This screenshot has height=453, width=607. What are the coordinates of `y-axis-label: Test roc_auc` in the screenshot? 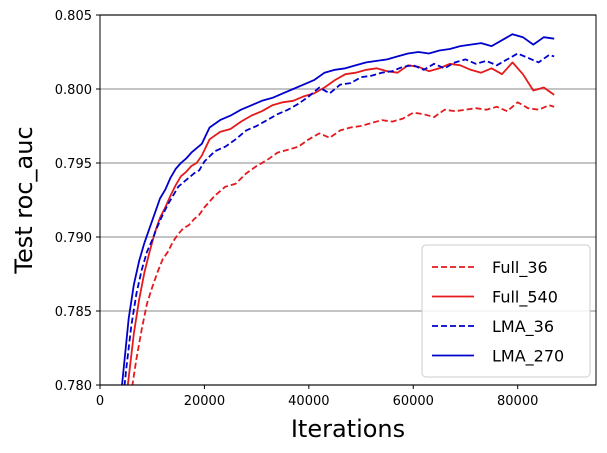 It's located at (24, 200).